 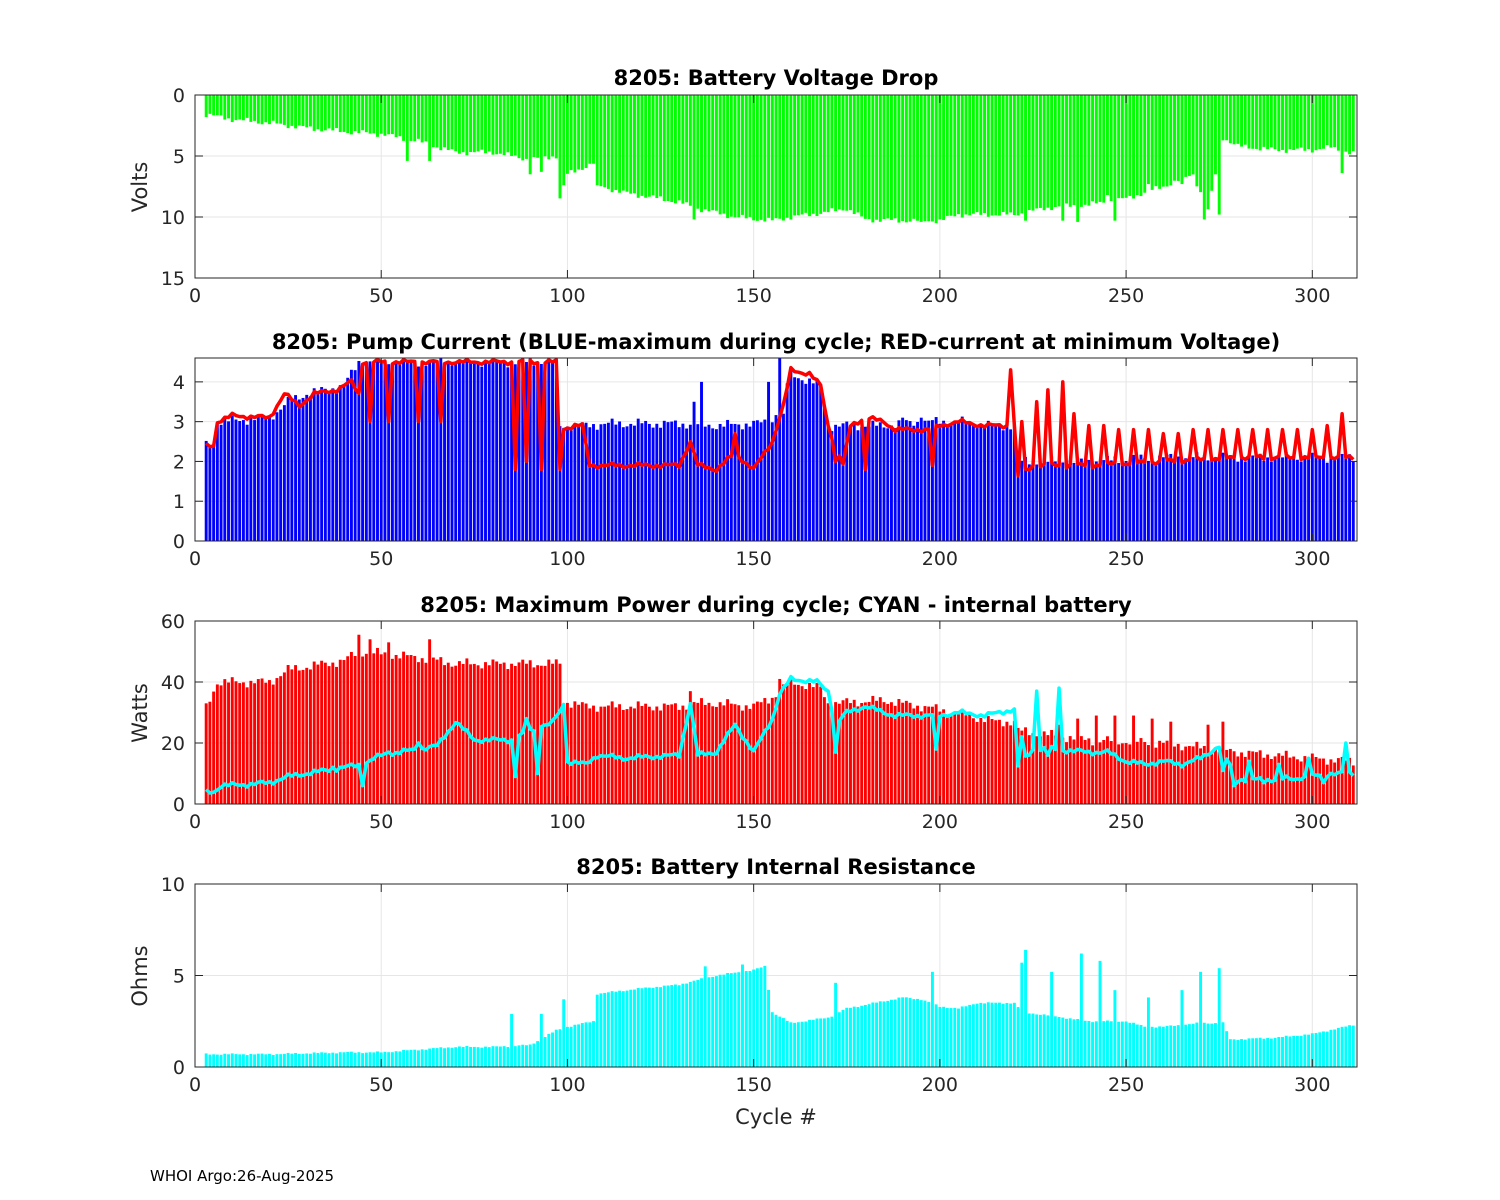 I want to click on x-tick-label: 250, so click(x=1126, y=296).